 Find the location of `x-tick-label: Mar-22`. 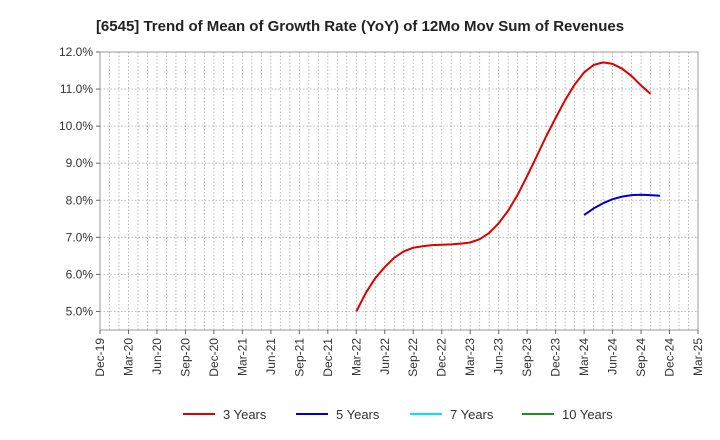

x-tick-label: Mar-22 is located at coordinates (356, 357).